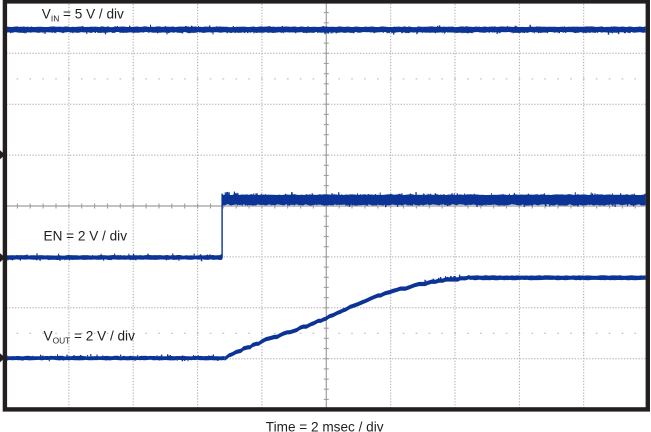 The height and width of the screenshot is (432, 651). What do you see at coordinates (86, 235) in the screenshot?
I see `svg-text: EN = 2 V / div` at bounding box center [86, 235].